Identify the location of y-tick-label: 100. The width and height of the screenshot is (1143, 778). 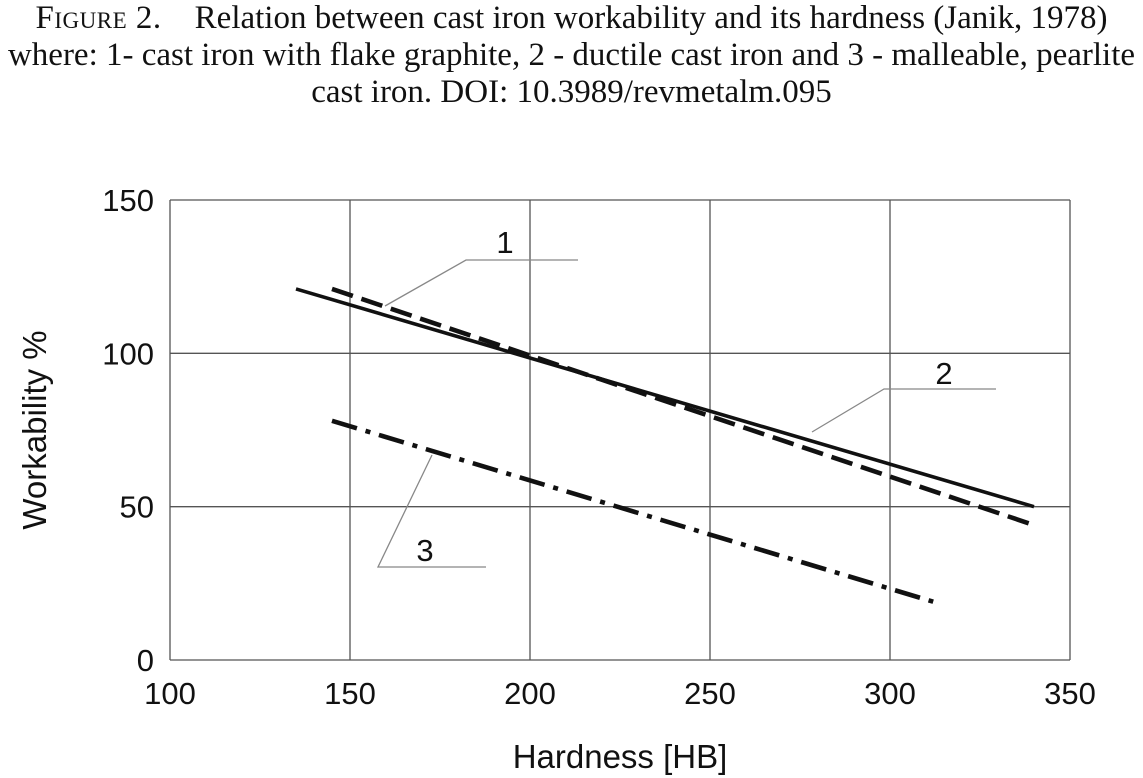
(128, 353).